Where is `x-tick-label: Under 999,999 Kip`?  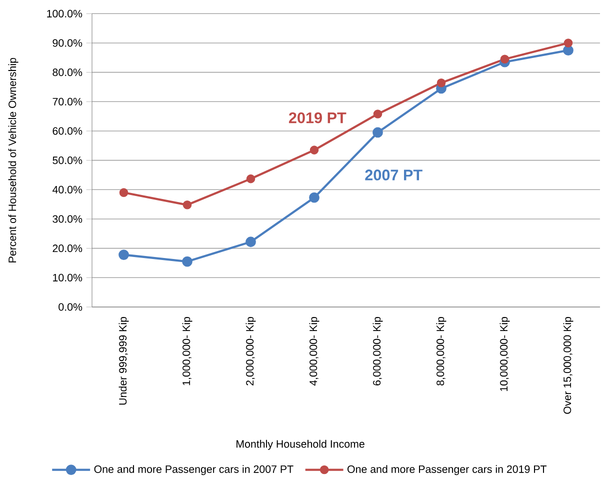 x-tick-label: Under 999,999 Kip is located at coordinates (123, 360).